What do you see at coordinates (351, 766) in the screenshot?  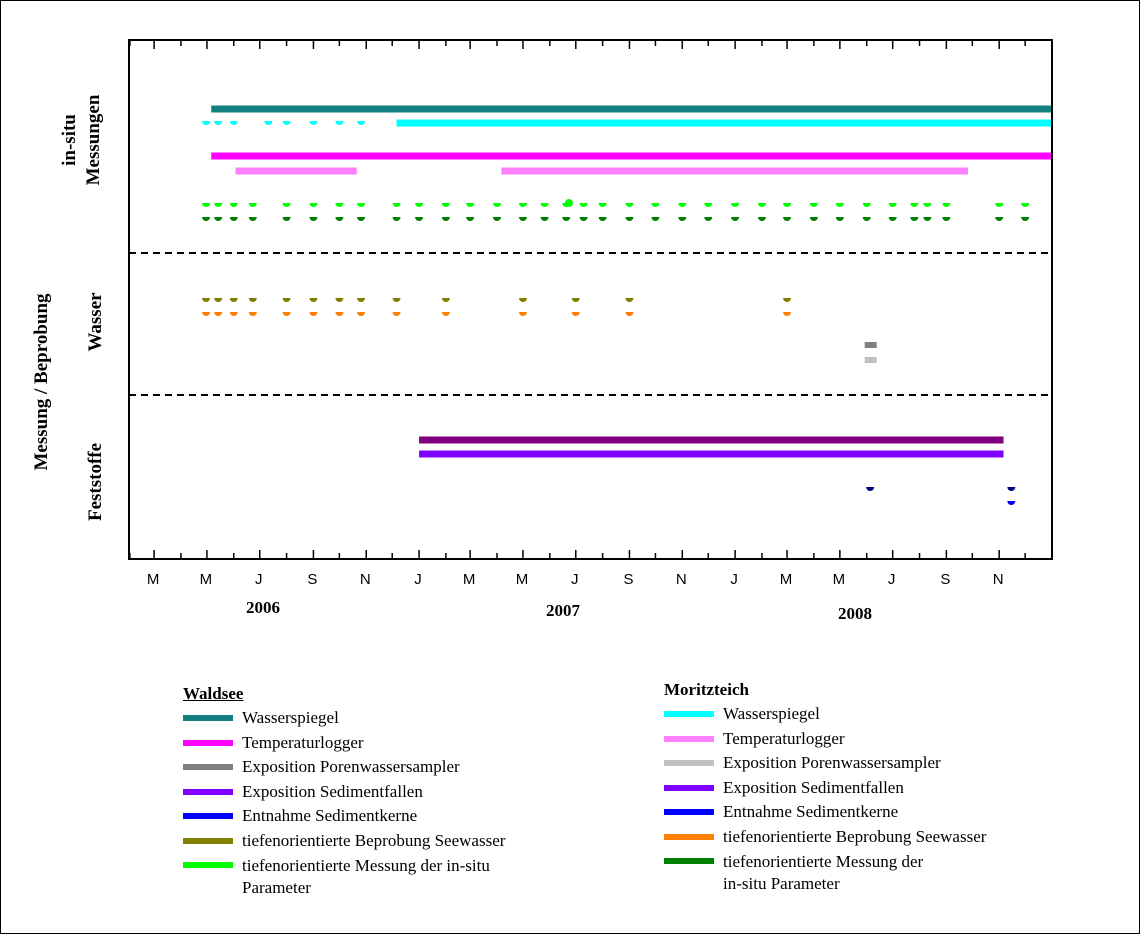 I see `legend-label: Exposition Porenwassersampler` at bounding box center [351, 766].